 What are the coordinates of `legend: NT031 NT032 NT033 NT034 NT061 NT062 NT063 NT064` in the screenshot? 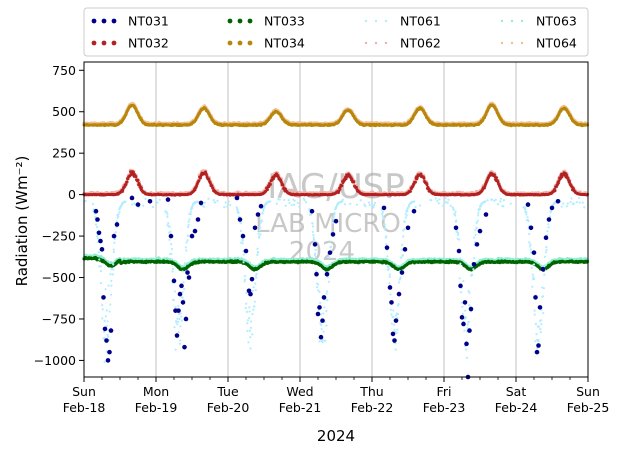 It's located at (336, 32).